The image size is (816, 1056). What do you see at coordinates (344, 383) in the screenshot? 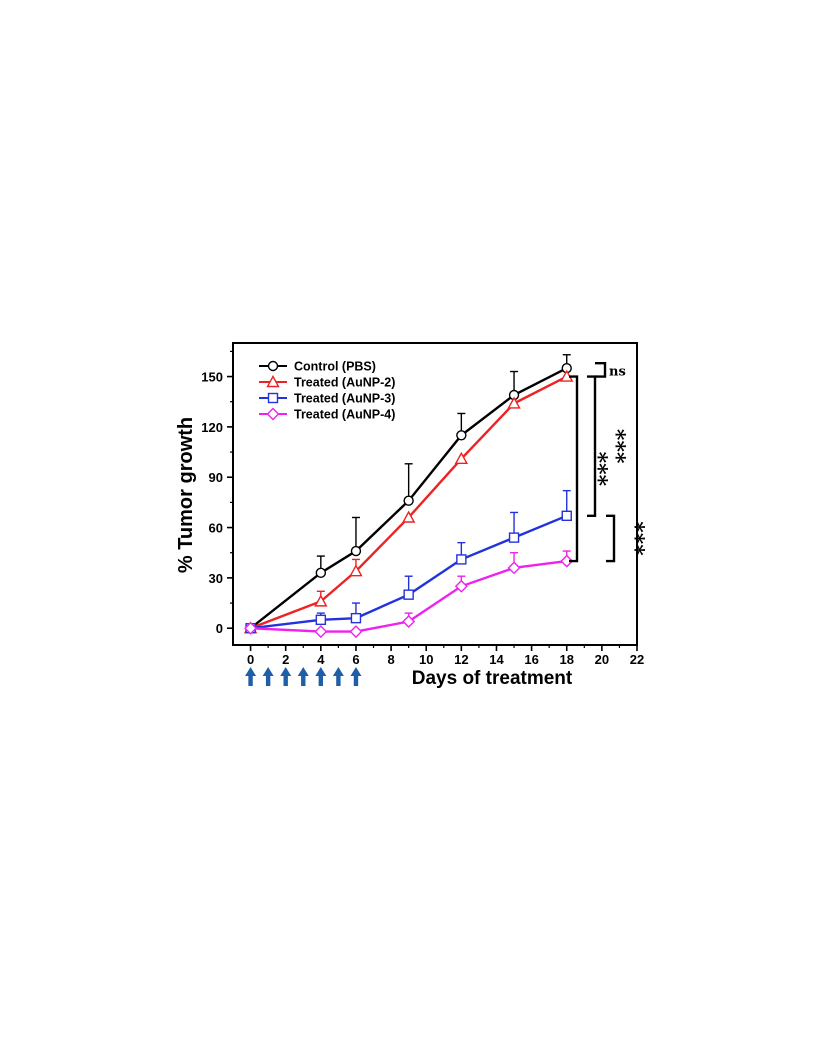
I see `legend-label: Treated (AuNP-2)` at bounding box center [344, 383].